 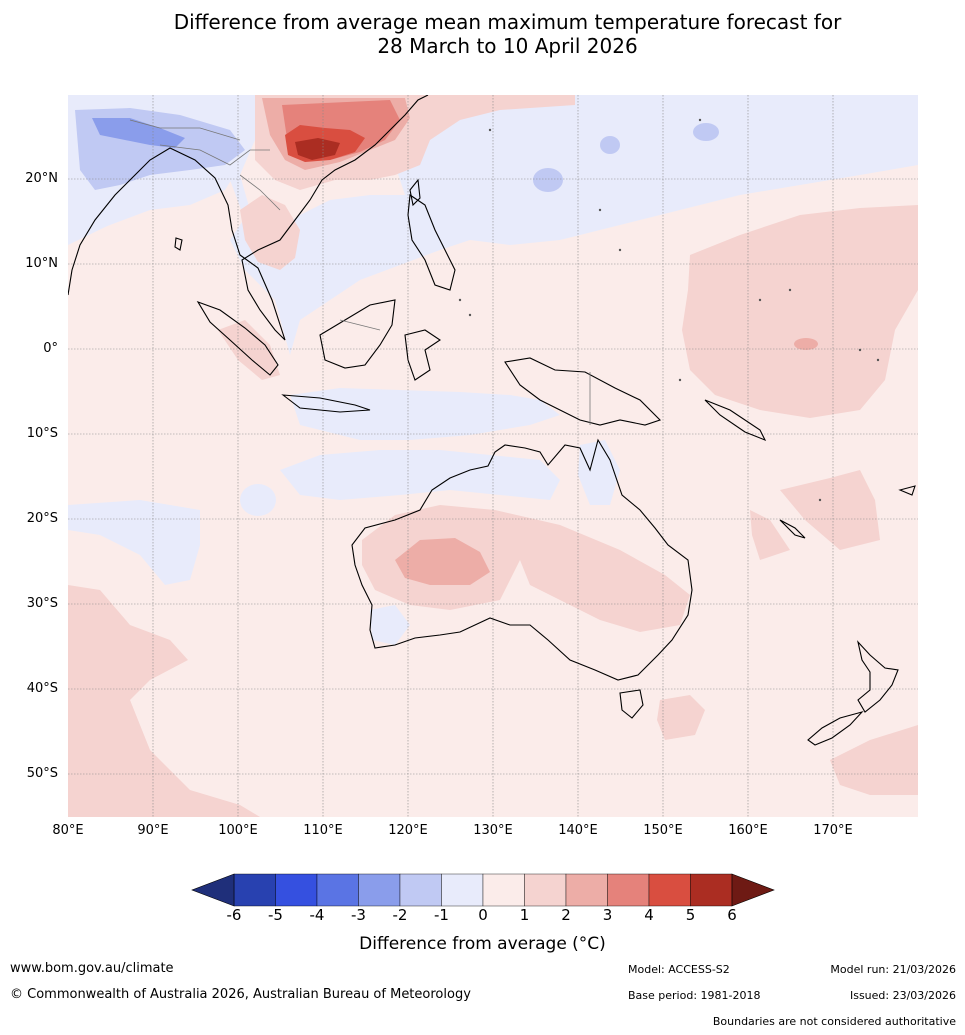 What do you see at coordinates (482, 944) in the screenshot?
I see `colorbar-title: Difference from average (°C)` at bounding box center [482, 944].